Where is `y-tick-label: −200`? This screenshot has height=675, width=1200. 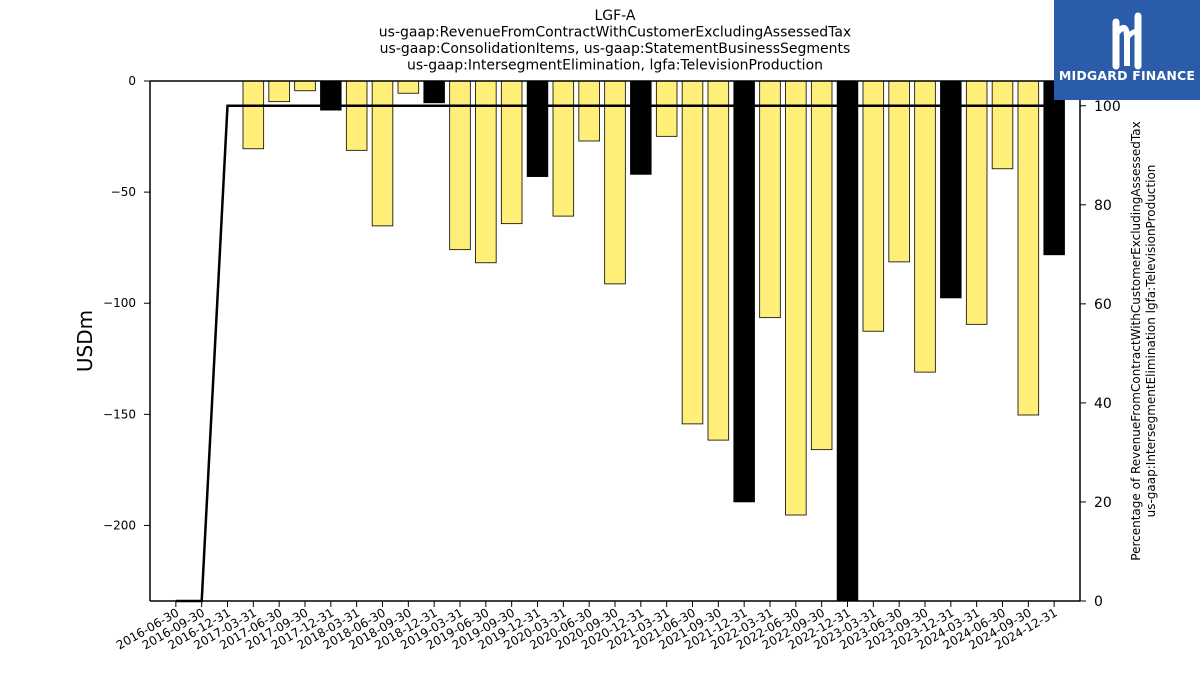
y-tick-label: −200 is located at coordinates (119, 525).